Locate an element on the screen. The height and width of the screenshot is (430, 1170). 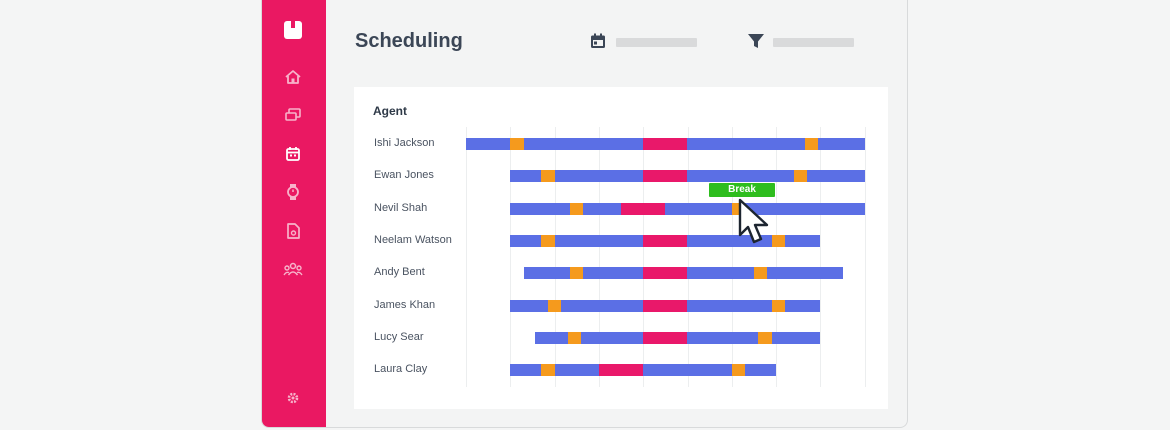
team-icon is located at coordinates (293, 269).